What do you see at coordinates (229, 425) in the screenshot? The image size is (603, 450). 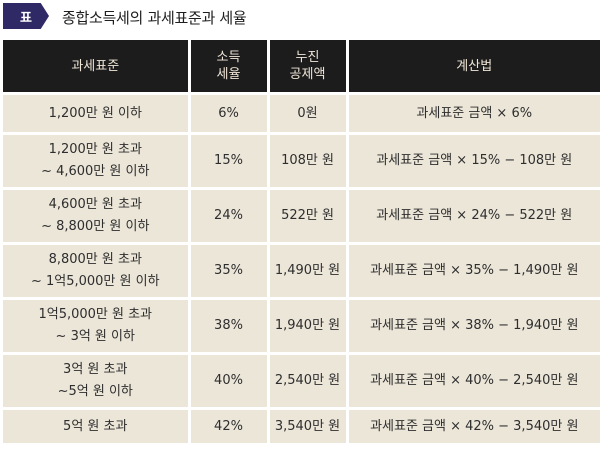 I see `cell-rate: 42%` at bounding box center [229, 425].